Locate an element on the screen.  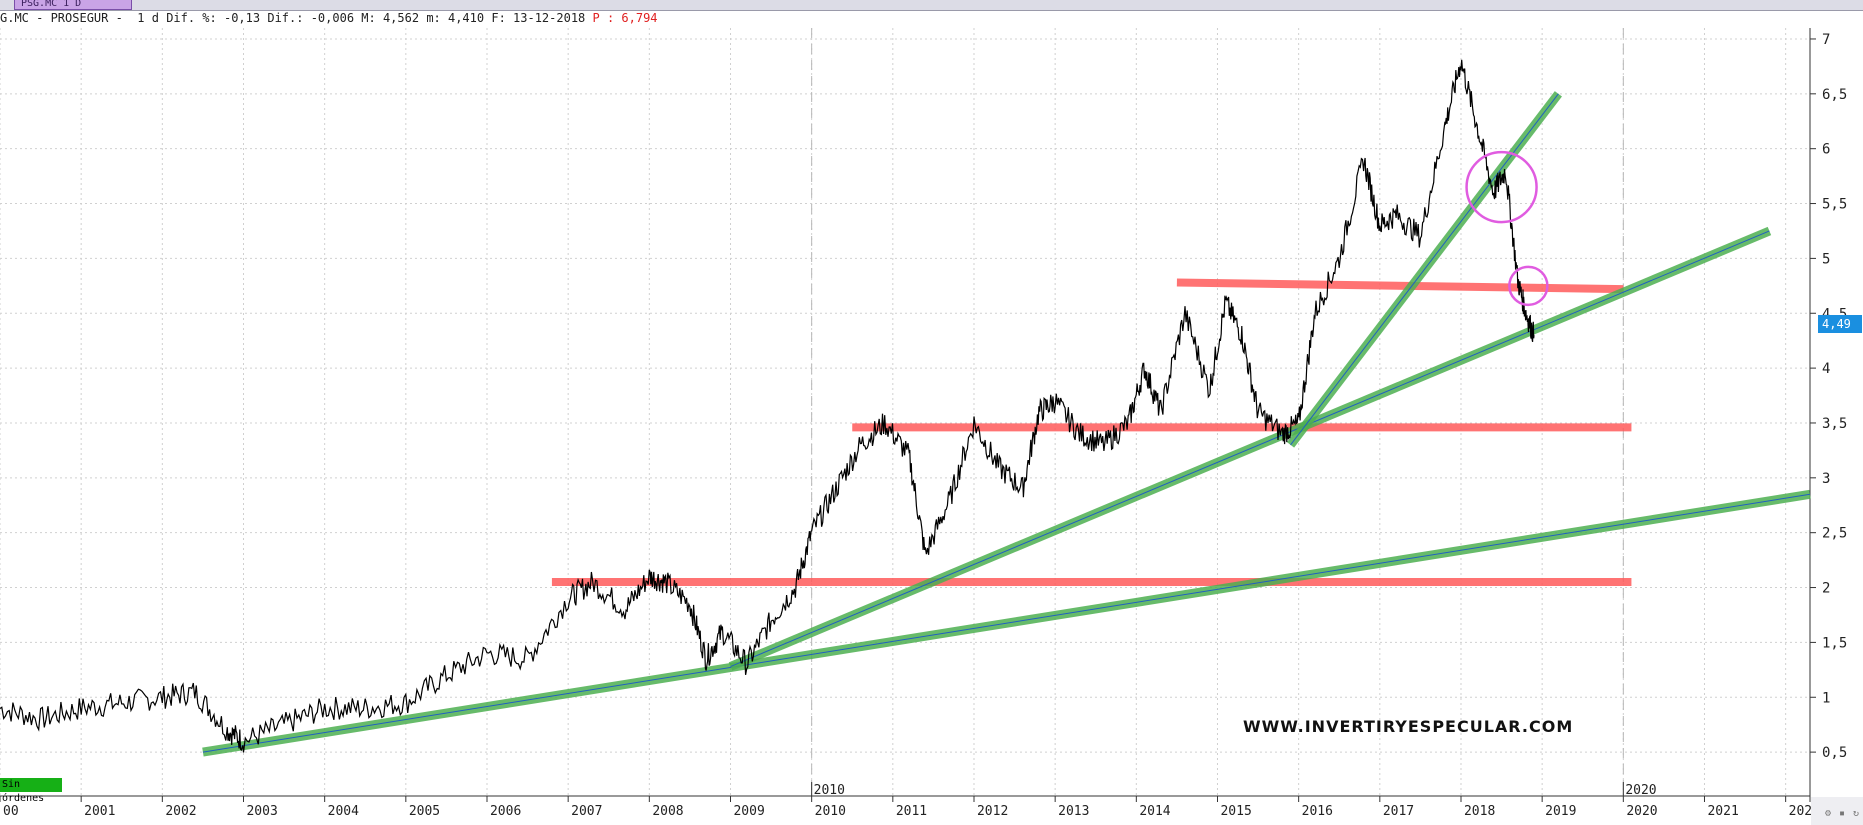
y-tick-label: 4 is located at coordinates (1826, 369).